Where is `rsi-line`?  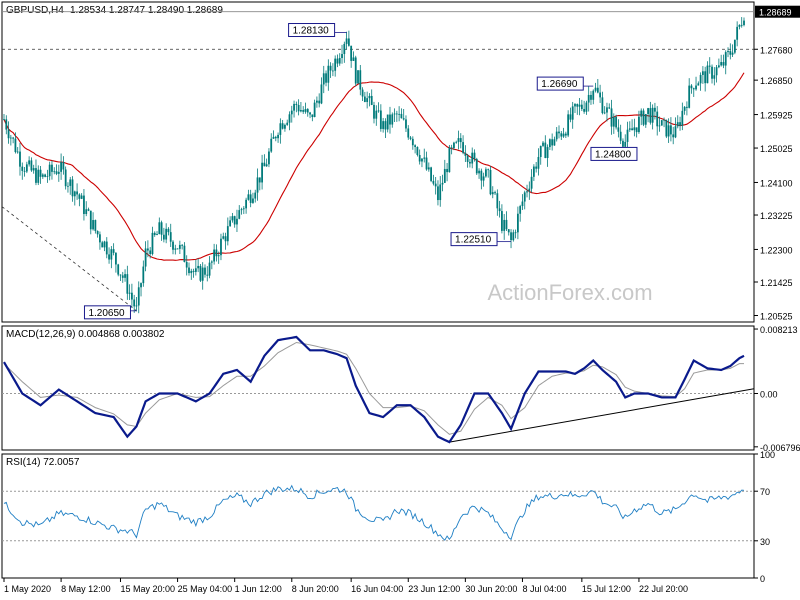 rsi-line is located at coordinates (374, 512).